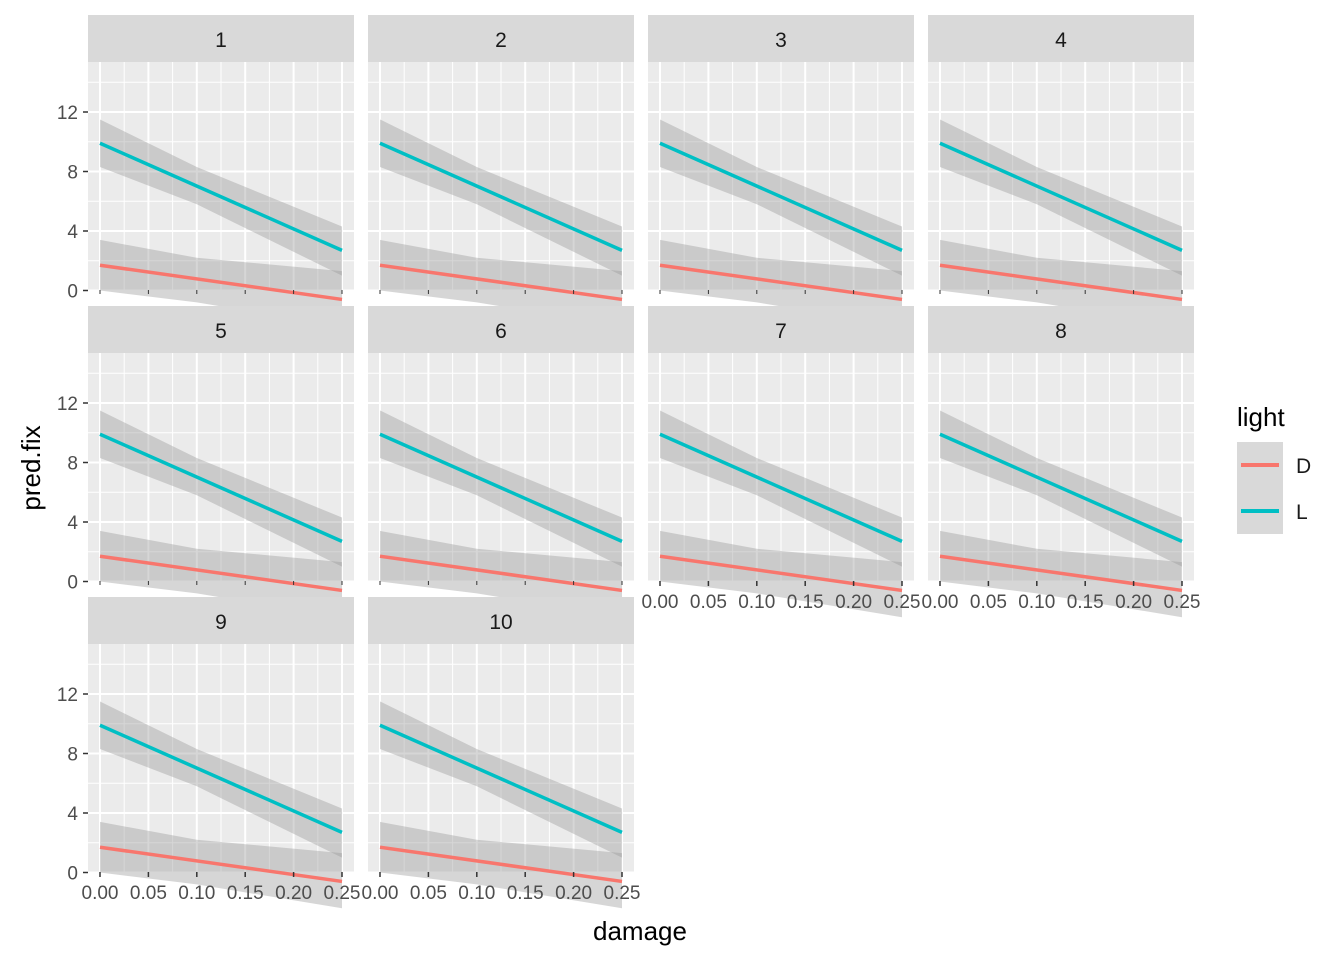 The width and height of the screenshot is (1344, 960). I want to click on facet-strip-label: 2, so click(501, 40).